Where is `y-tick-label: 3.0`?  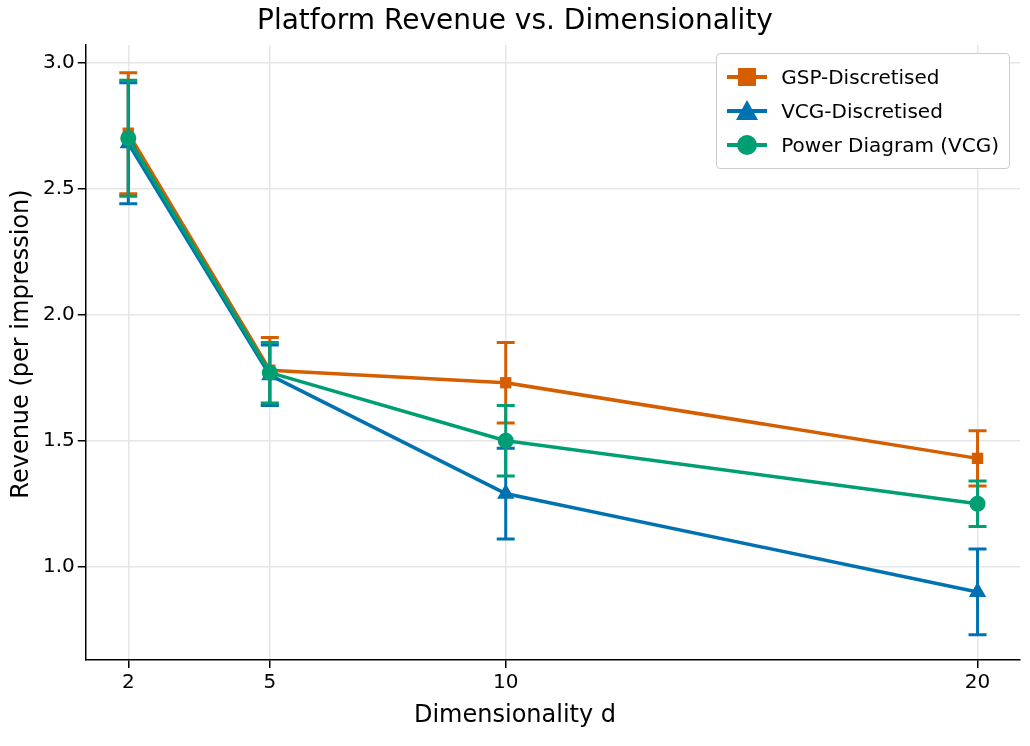
y-tick-label: 3.0 is located at coordinates (58, 60).